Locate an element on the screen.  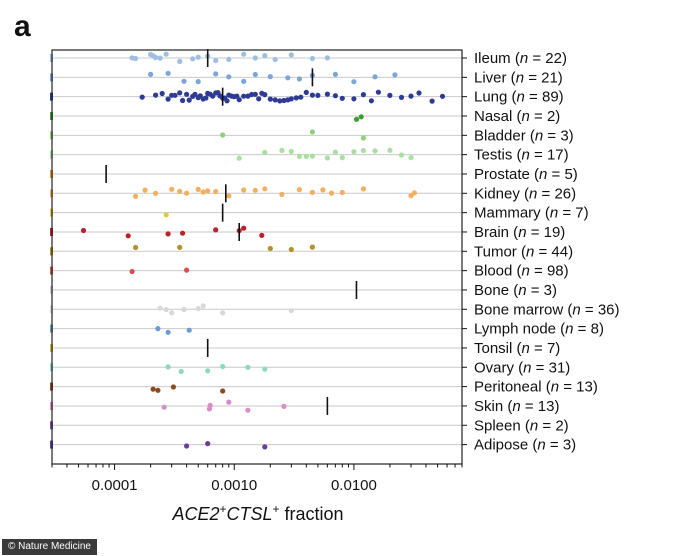
row-label: Bladder (n = 3) is located at coordinates (524, 135).